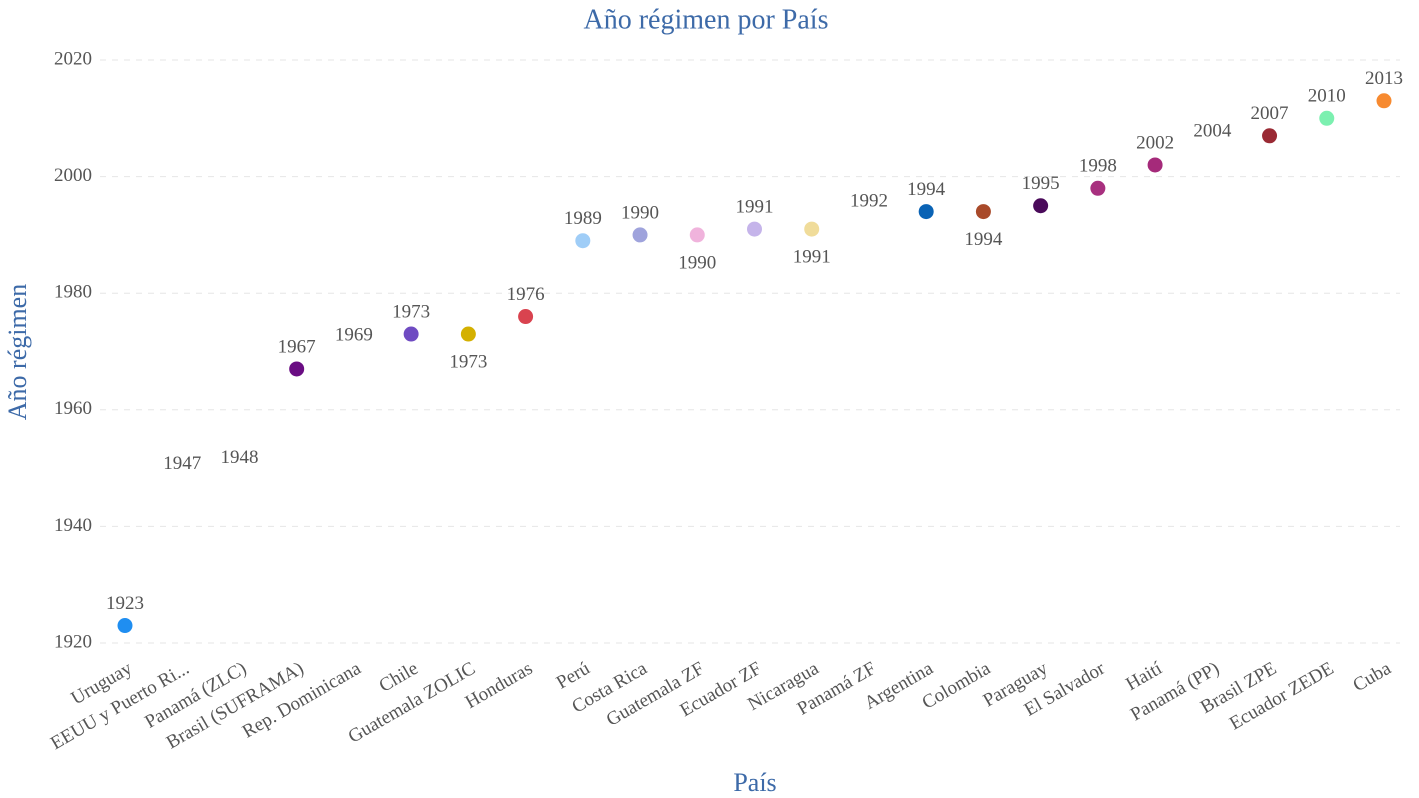 Image resolution: width=1419 pixels, height=798 pixels. I want to click on x-axis-title: País, so click(754, 782).